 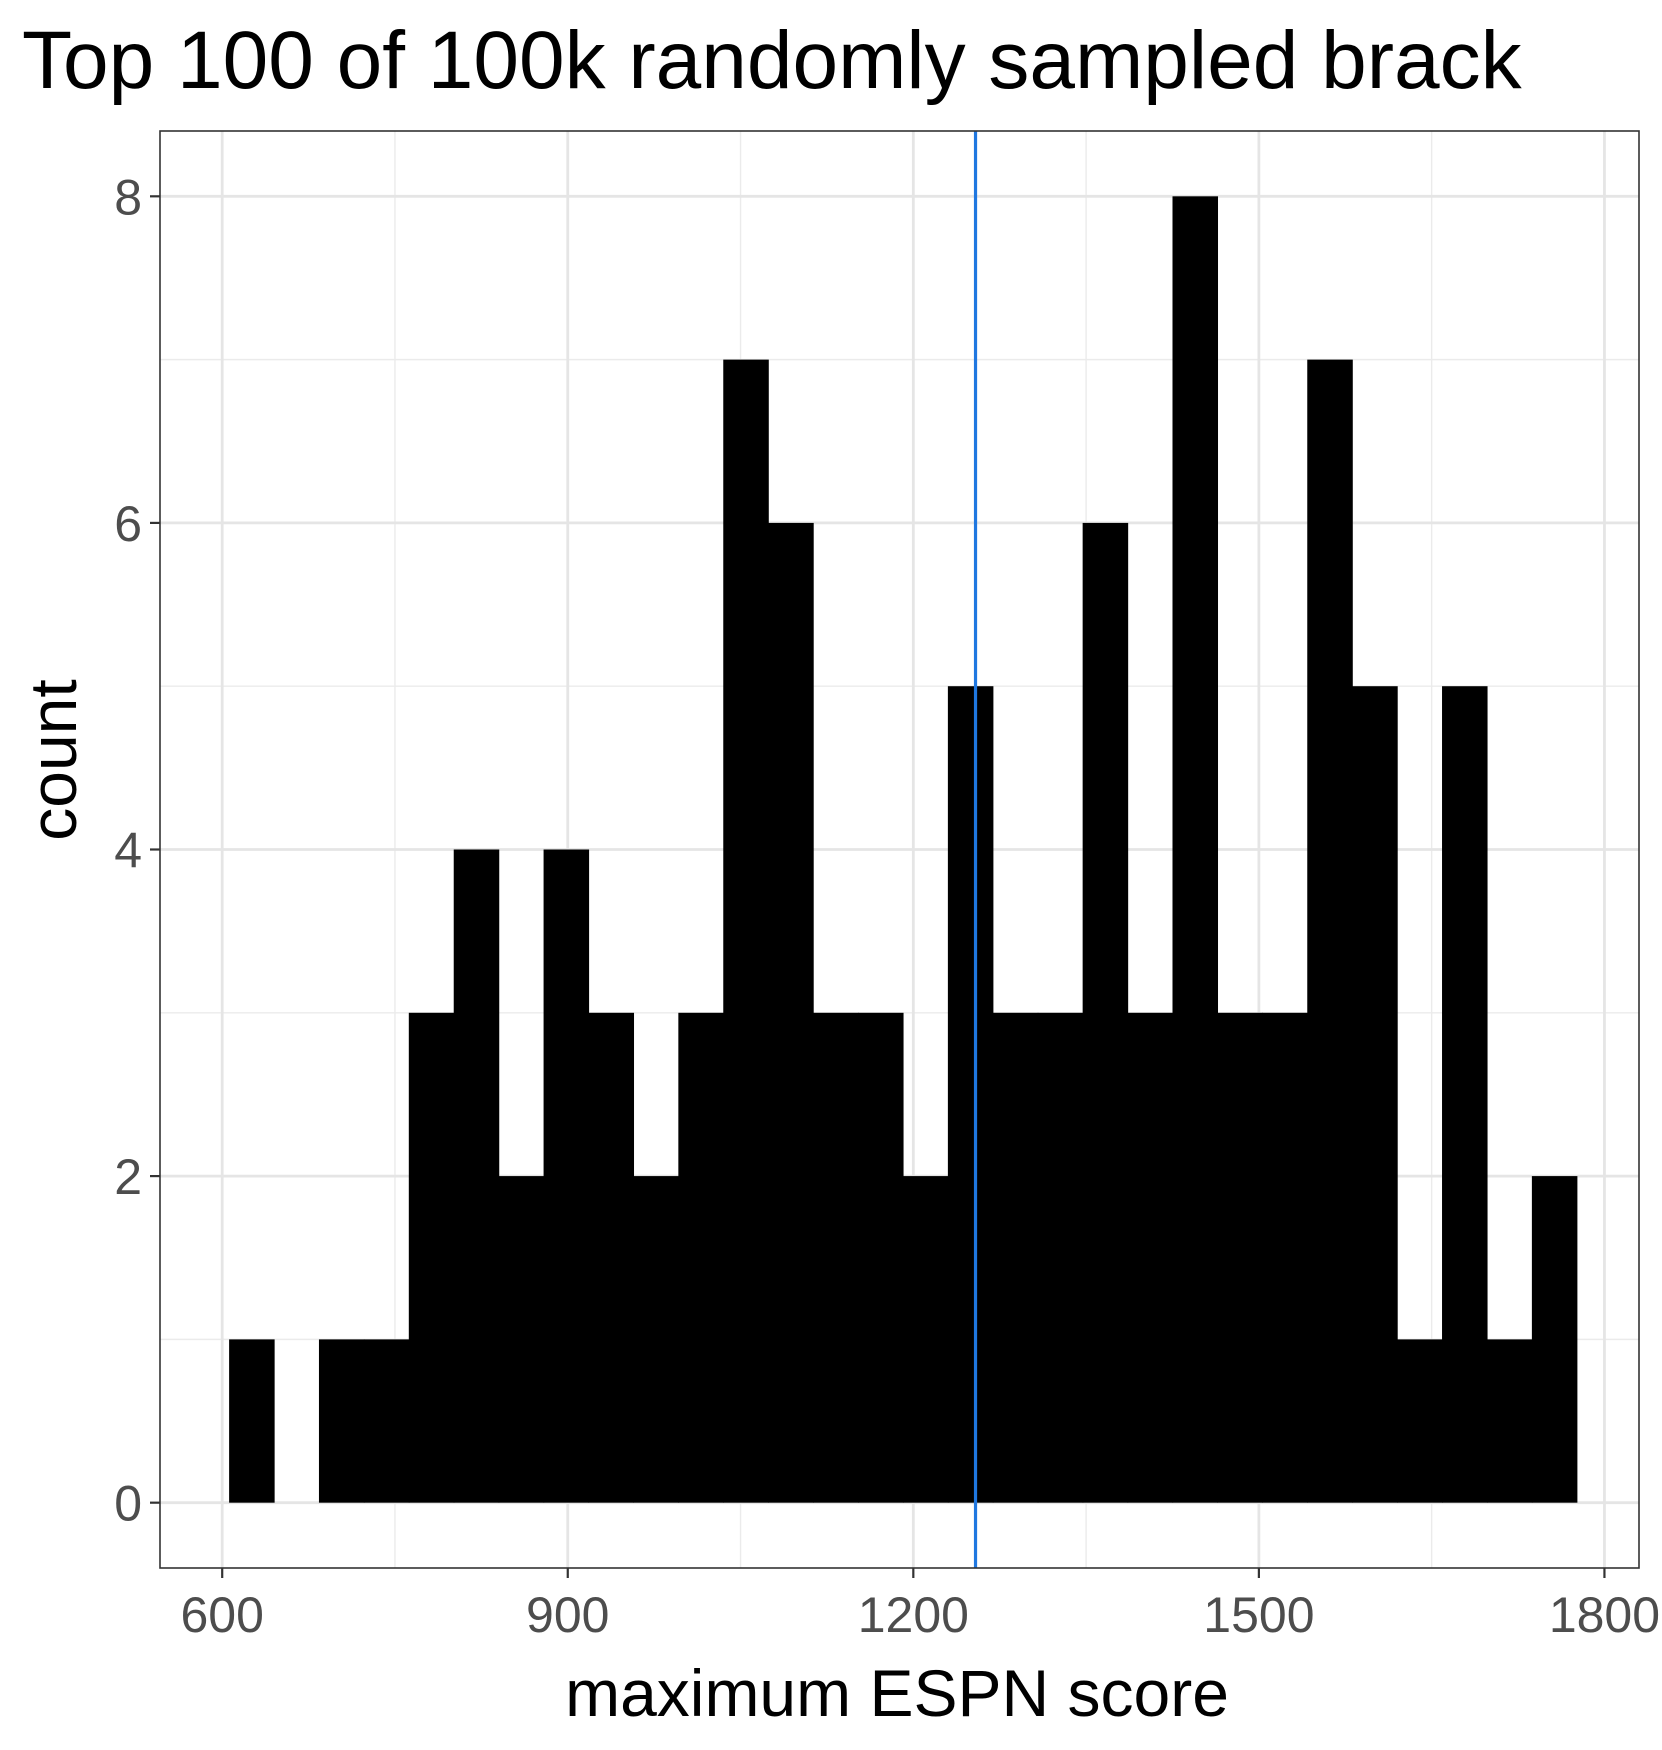 What do you see at coordinates (128, 524) in the screenshot?
I see `y-tick-label: 6` at bounding box center [128, 524].